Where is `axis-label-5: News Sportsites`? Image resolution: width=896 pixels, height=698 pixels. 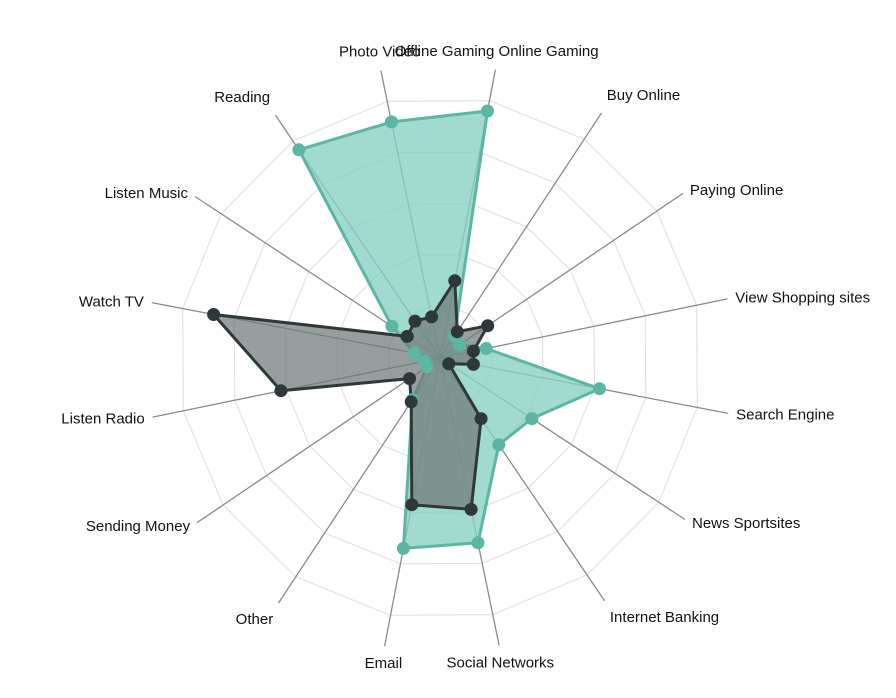
axis-label-5: News Sportsites is located at coordinates (746, 523).